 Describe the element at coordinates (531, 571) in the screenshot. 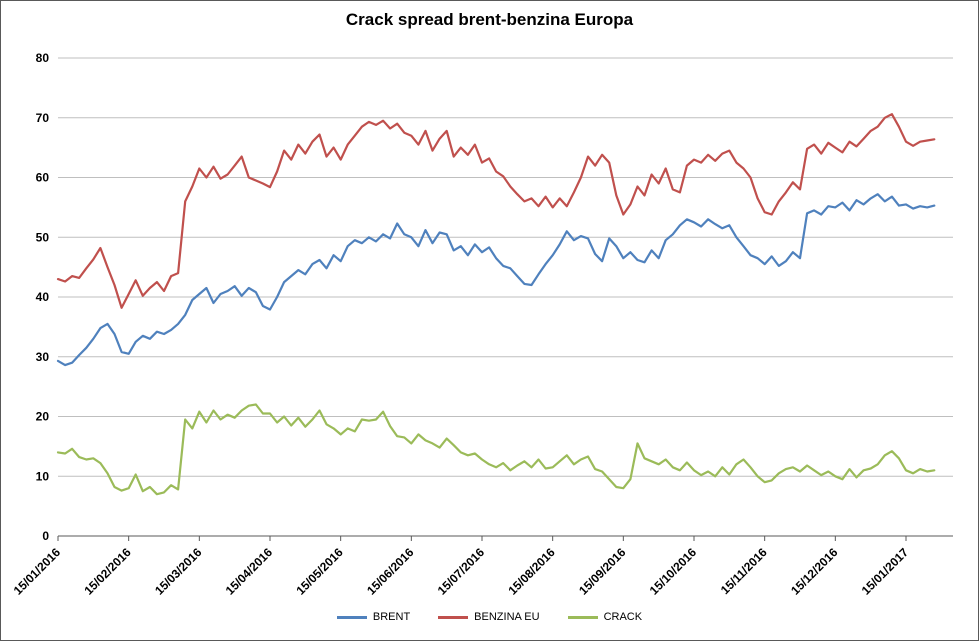

I see `x-axis-label: 15/08/2016` at that location.